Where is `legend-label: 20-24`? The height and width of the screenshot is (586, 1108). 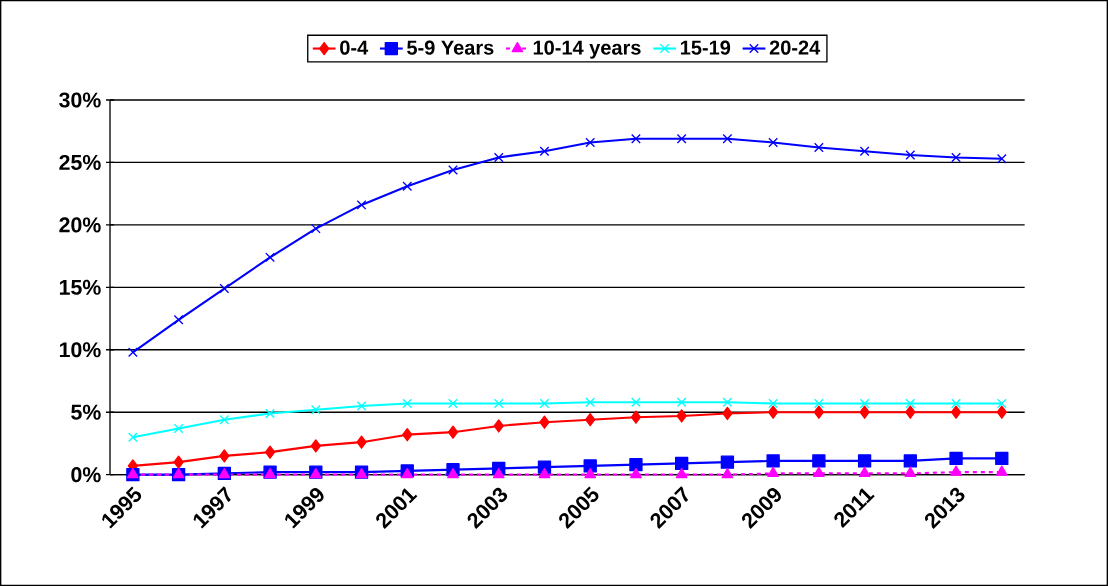
legend-label: 20-24 is located at coordinates (795, 47).